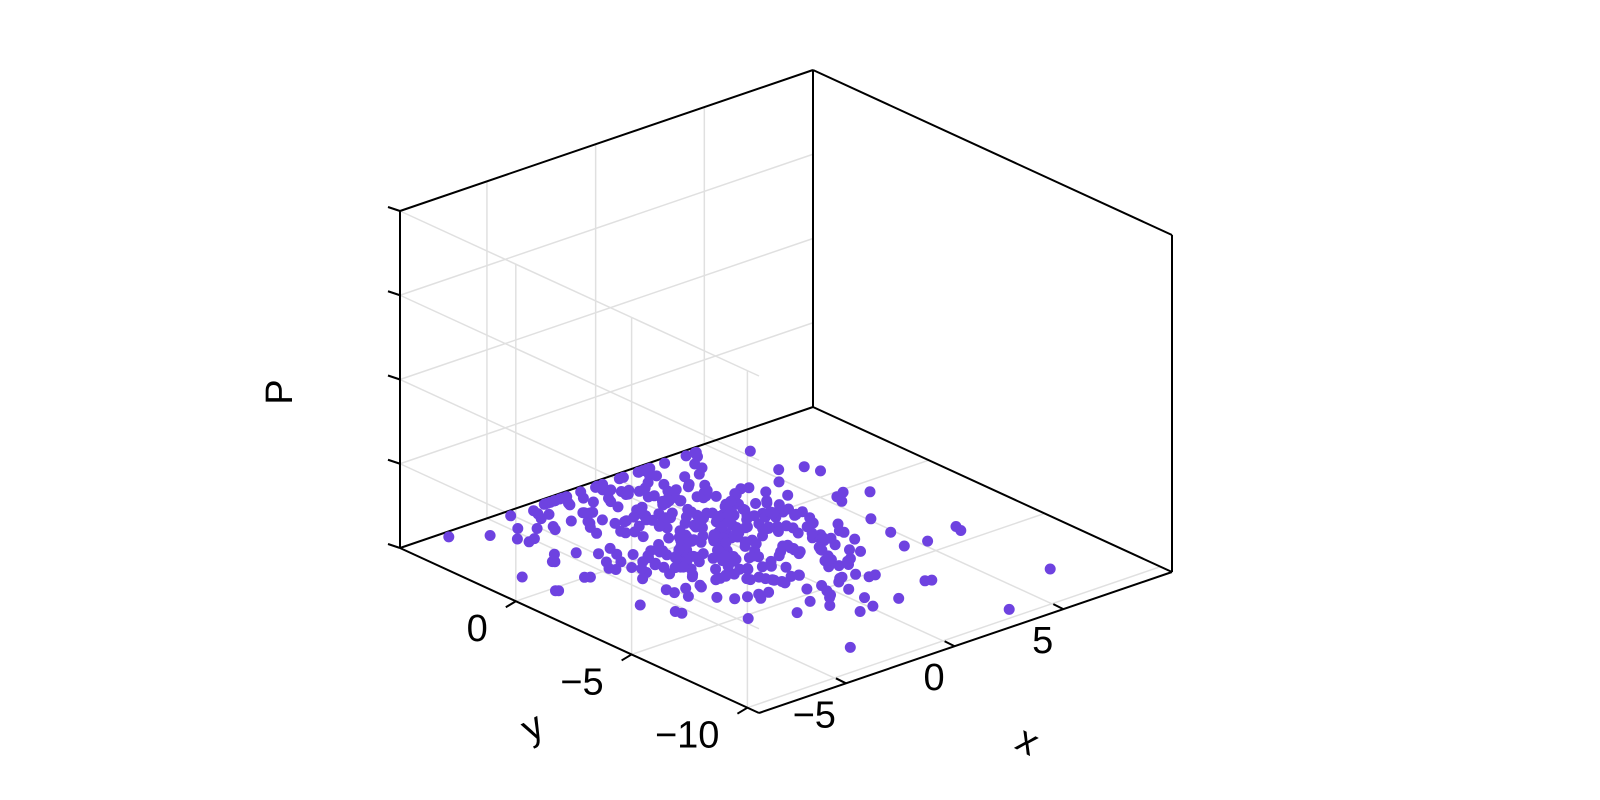 Image resolution: width=1600 pixels, height=800 pixels. What do you see at coordinates (1027, 741) in the screenshot?
I see `x-axis-label: x` at bounding box center [1027, 741].